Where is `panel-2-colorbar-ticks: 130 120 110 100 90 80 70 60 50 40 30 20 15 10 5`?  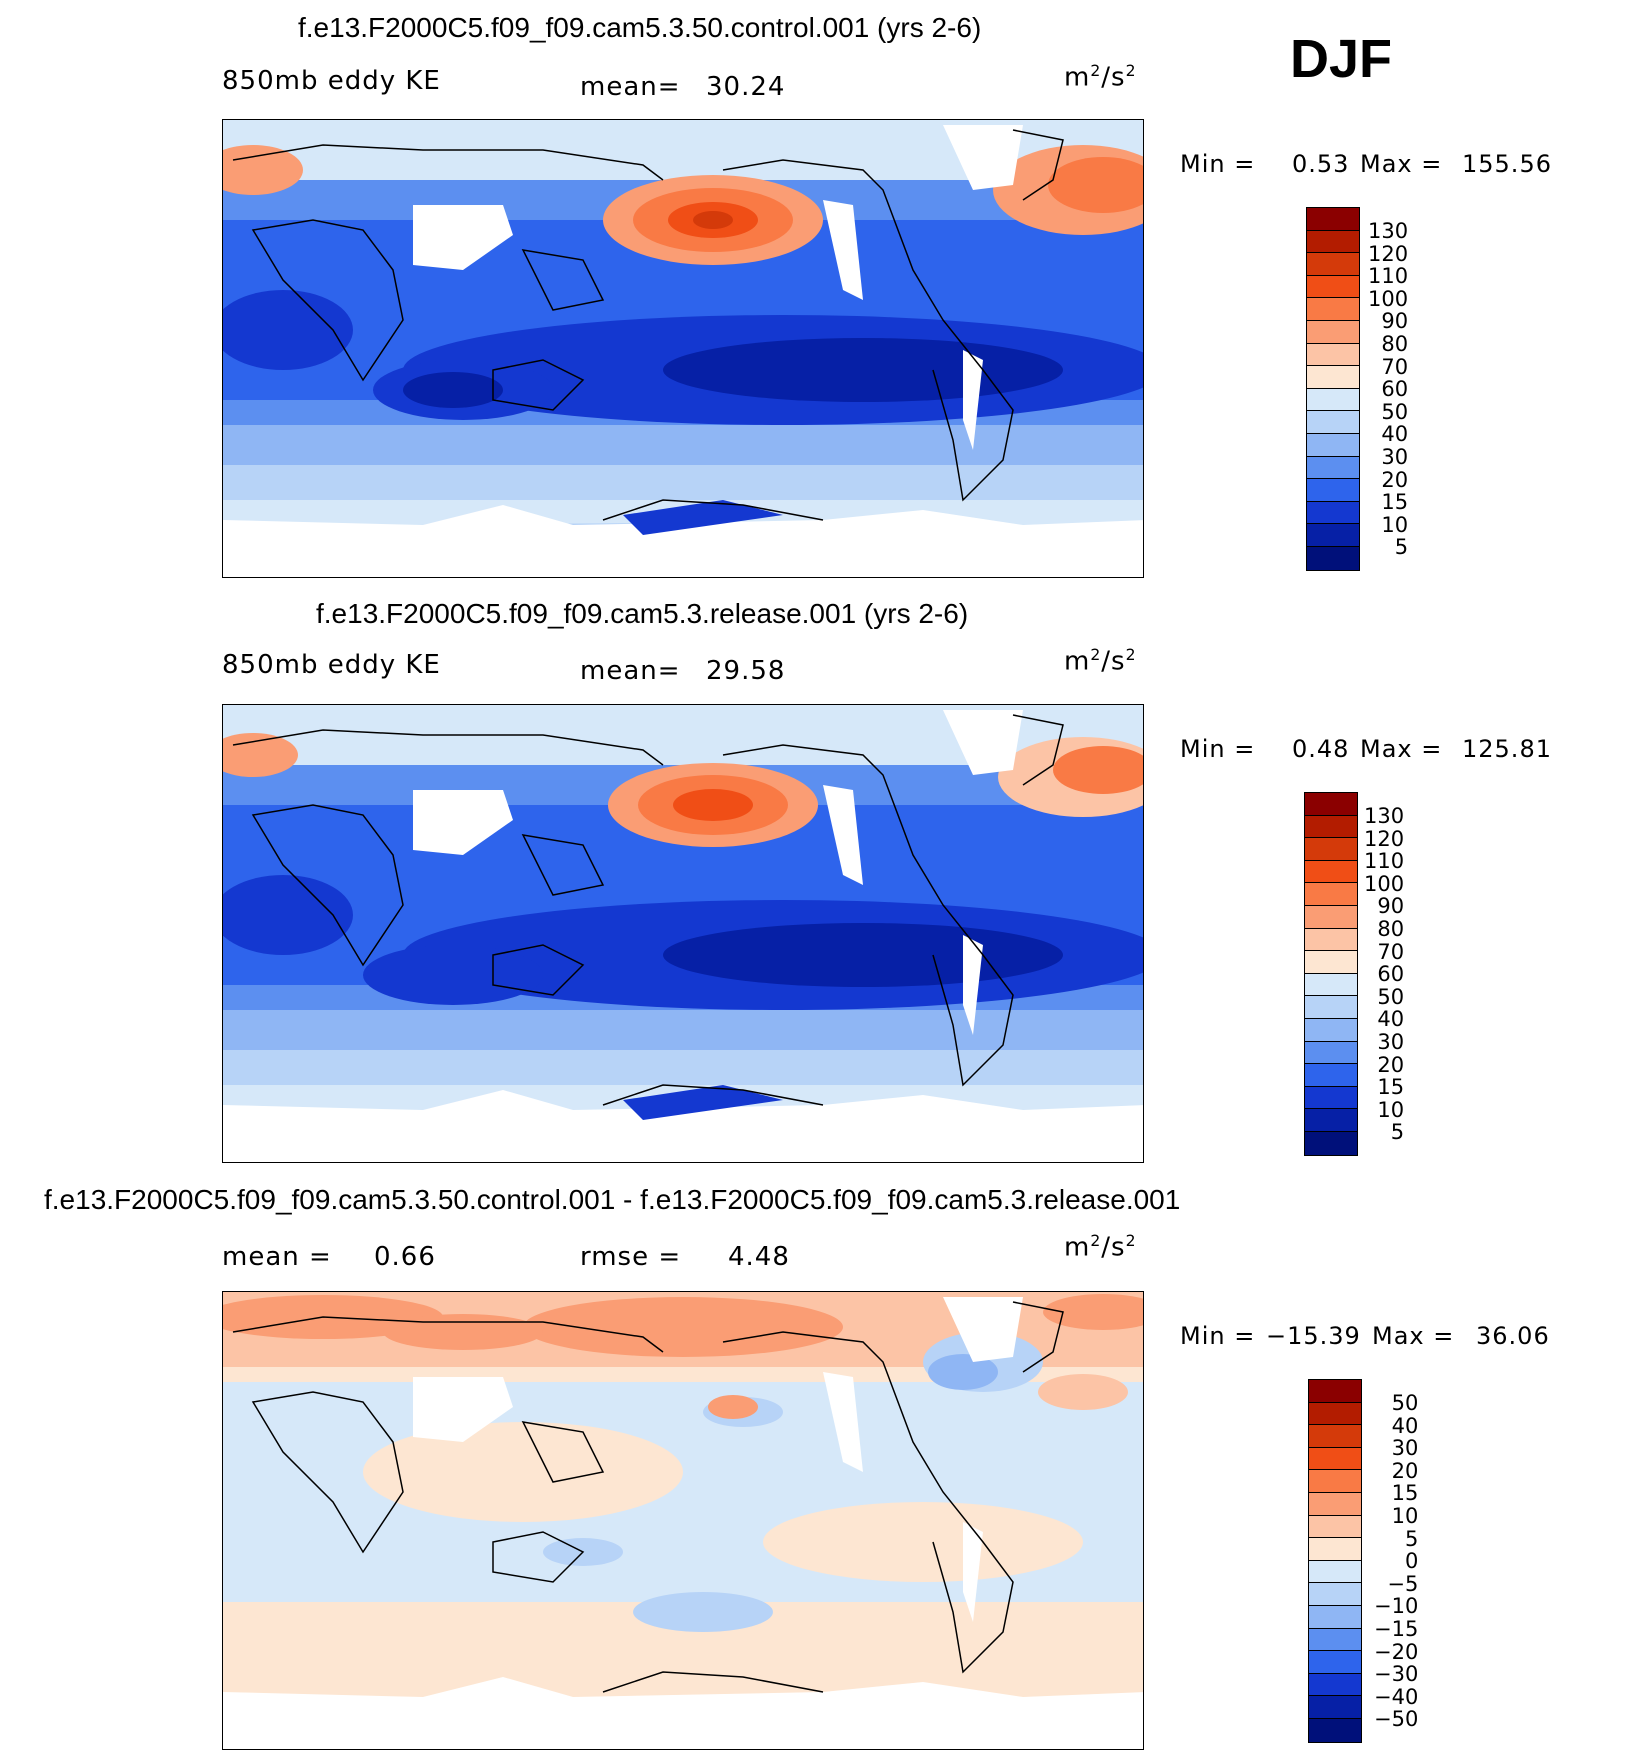 panel-2-colorbar-ticks: 130 120 110 100 90 80 70 60 50 40 30 20 15 10 5 is located at coordinates (1384, 974).